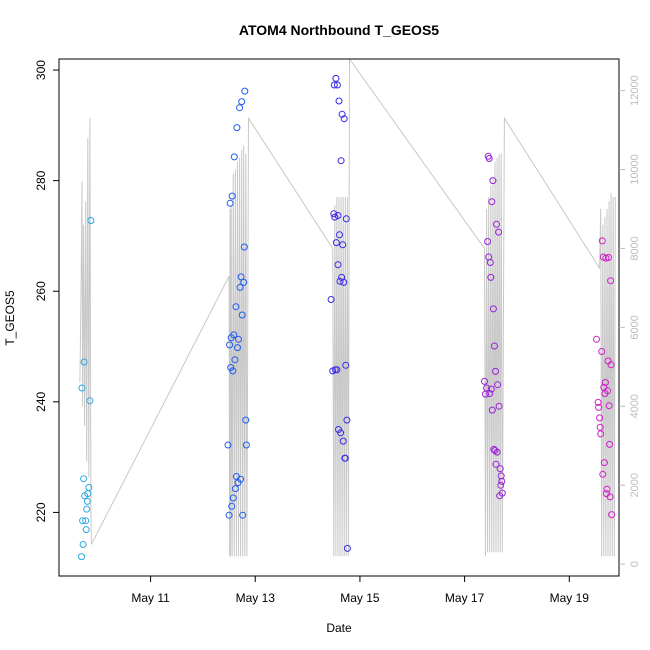  What do you see at coordinates (339, 30) in the screenshot?
I see `chart-title: ATOM4 Northbound T_GEOS5` at bounding box center [339, 30].